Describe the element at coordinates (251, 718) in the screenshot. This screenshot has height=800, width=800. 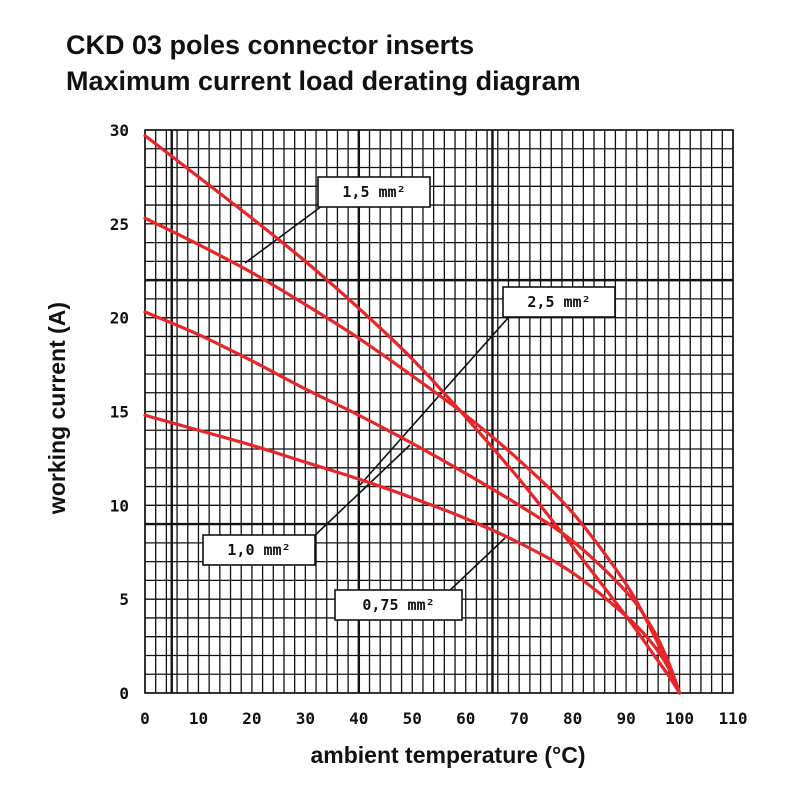
I see `x-tick-label: 20` at that location.